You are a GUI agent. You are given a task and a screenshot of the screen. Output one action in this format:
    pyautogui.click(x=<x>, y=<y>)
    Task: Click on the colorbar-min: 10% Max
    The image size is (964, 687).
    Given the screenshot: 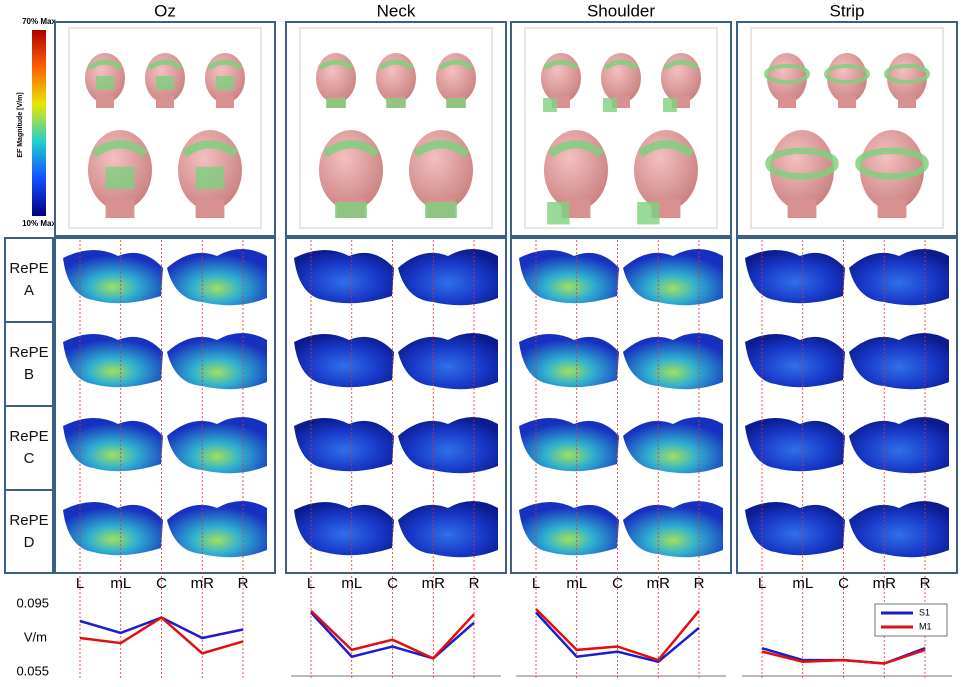 What is the action you would take?
    pyautogui.click(x=39, y=223)
    